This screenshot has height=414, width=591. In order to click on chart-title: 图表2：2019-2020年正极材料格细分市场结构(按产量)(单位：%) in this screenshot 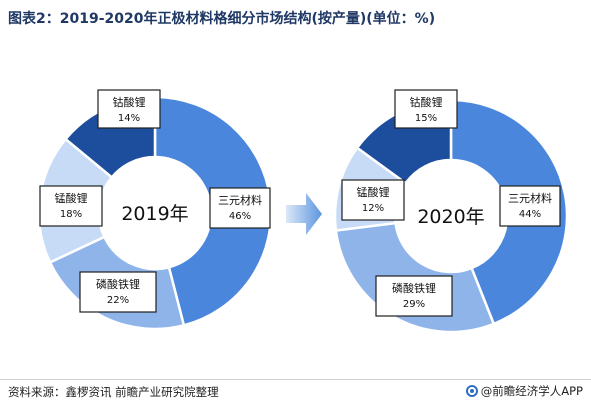, I will do `click(222, 19)`.